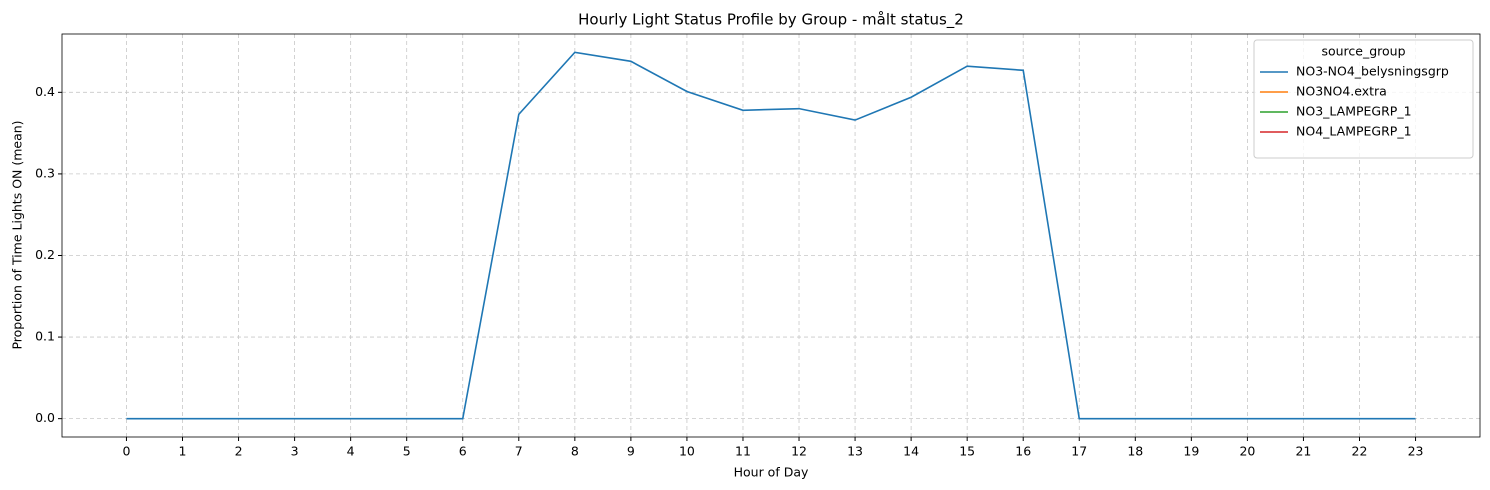  Describe the element at coordinates (1363, 51) in the screenshot. I see `legend-title: source_group` at that location.